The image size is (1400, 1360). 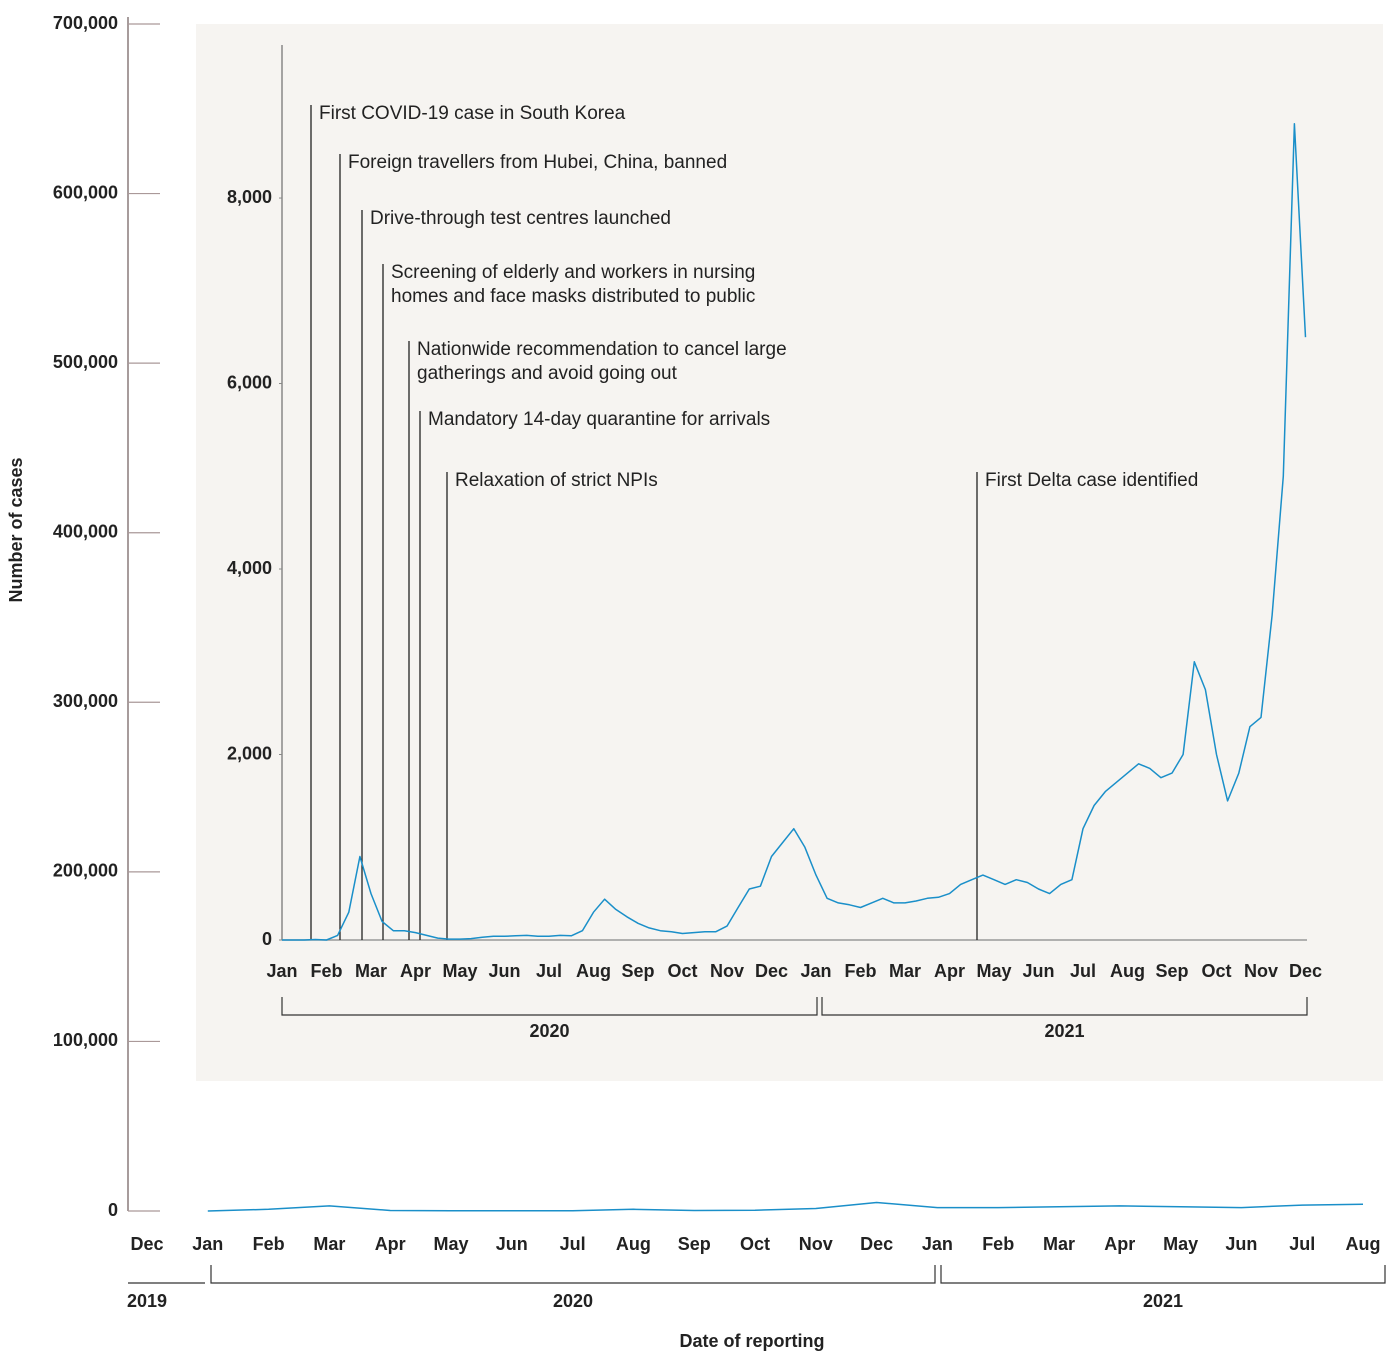 What do you see at coordinates (785, 1206) in the screenshot?
I see `data-line` at bounding box center [785, 1206].